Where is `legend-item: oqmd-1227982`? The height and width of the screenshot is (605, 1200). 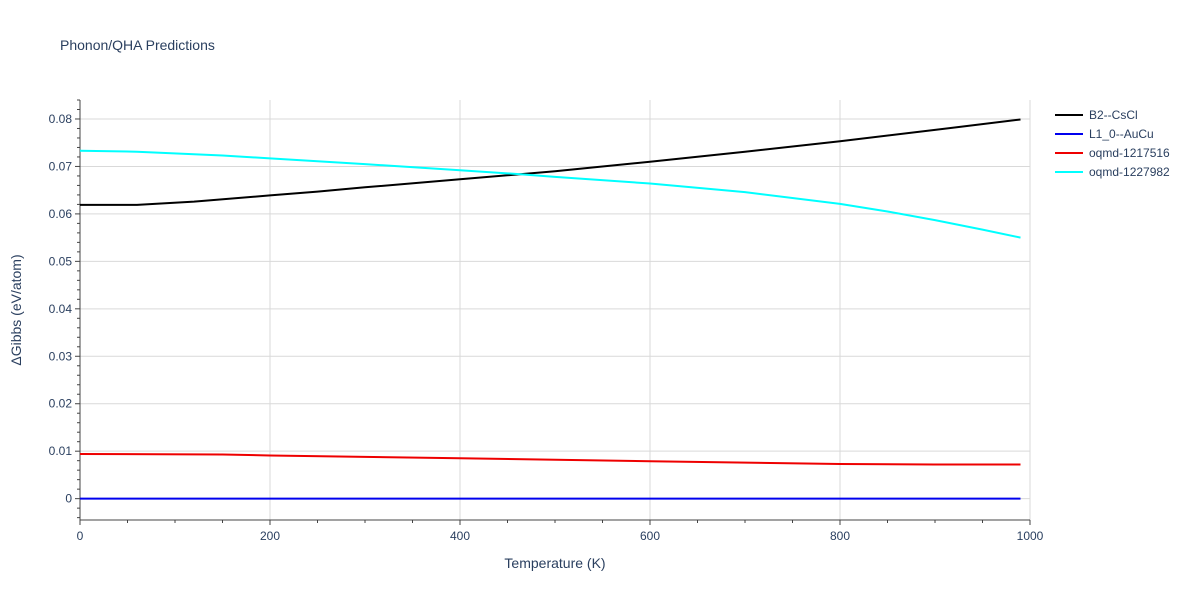
legend-item: oqmd-1227982 is located at coordinates (1112, 172).